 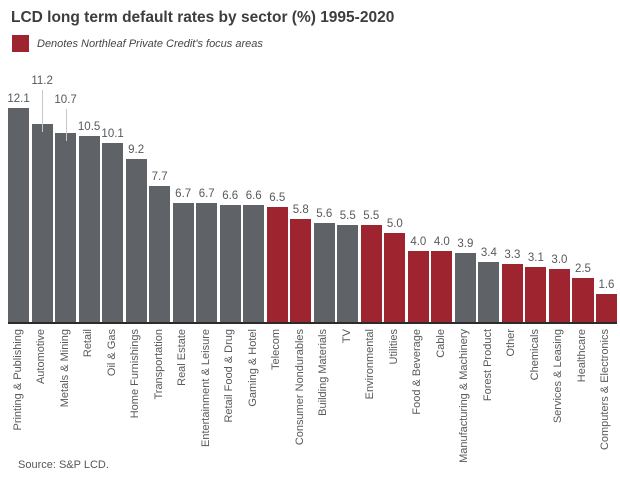 I want to click on bar-value-label: 10.7, so click(x=65, y=99).